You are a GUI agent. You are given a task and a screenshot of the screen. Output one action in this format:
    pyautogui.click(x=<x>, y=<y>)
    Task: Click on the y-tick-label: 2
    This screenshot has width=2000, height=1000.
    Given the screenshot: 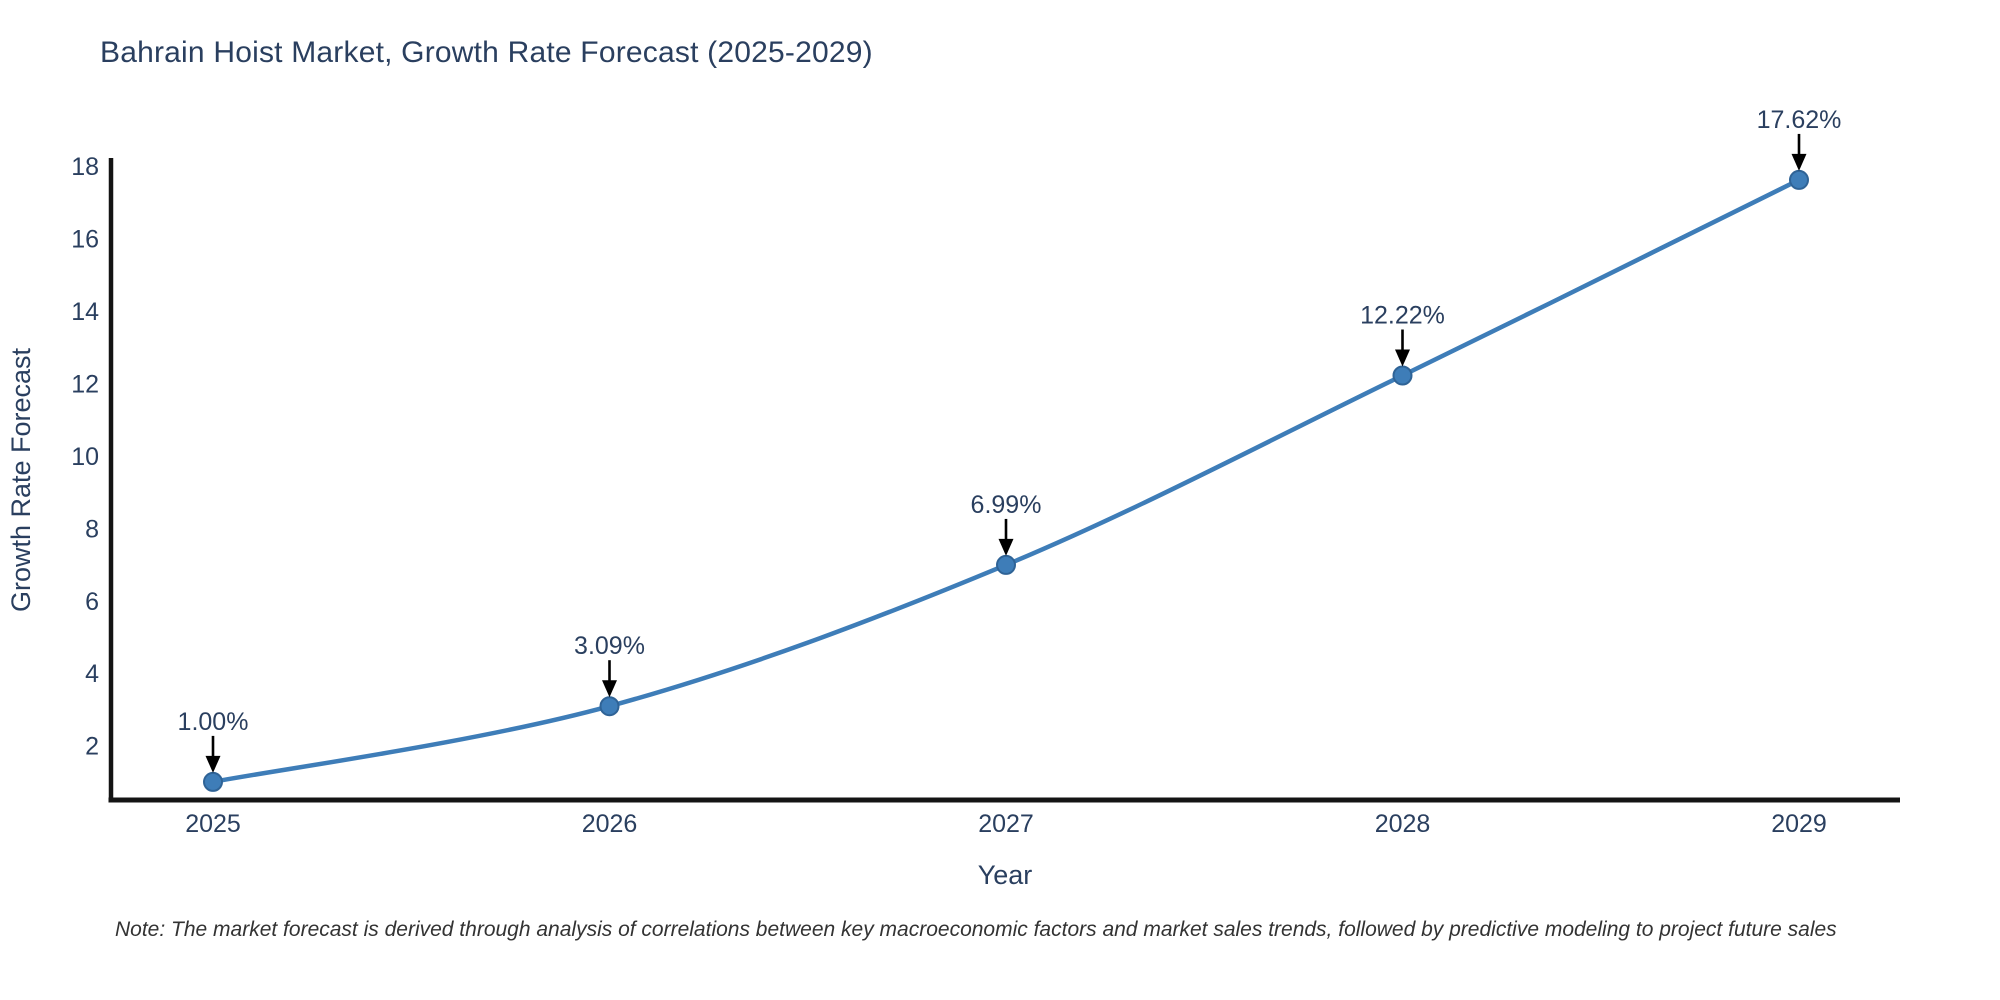 What is the action you would take?
    pyautogui.click(x=92, y=747)
    